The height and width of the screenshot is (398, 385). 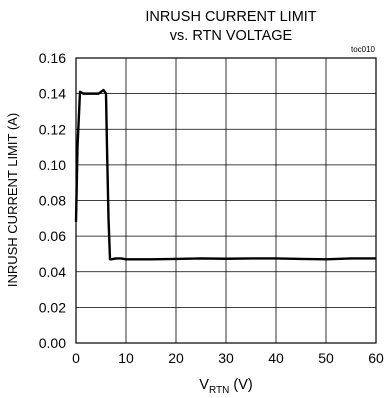 I want to click on figure-tag: toc010, so click(x=363, y=49).